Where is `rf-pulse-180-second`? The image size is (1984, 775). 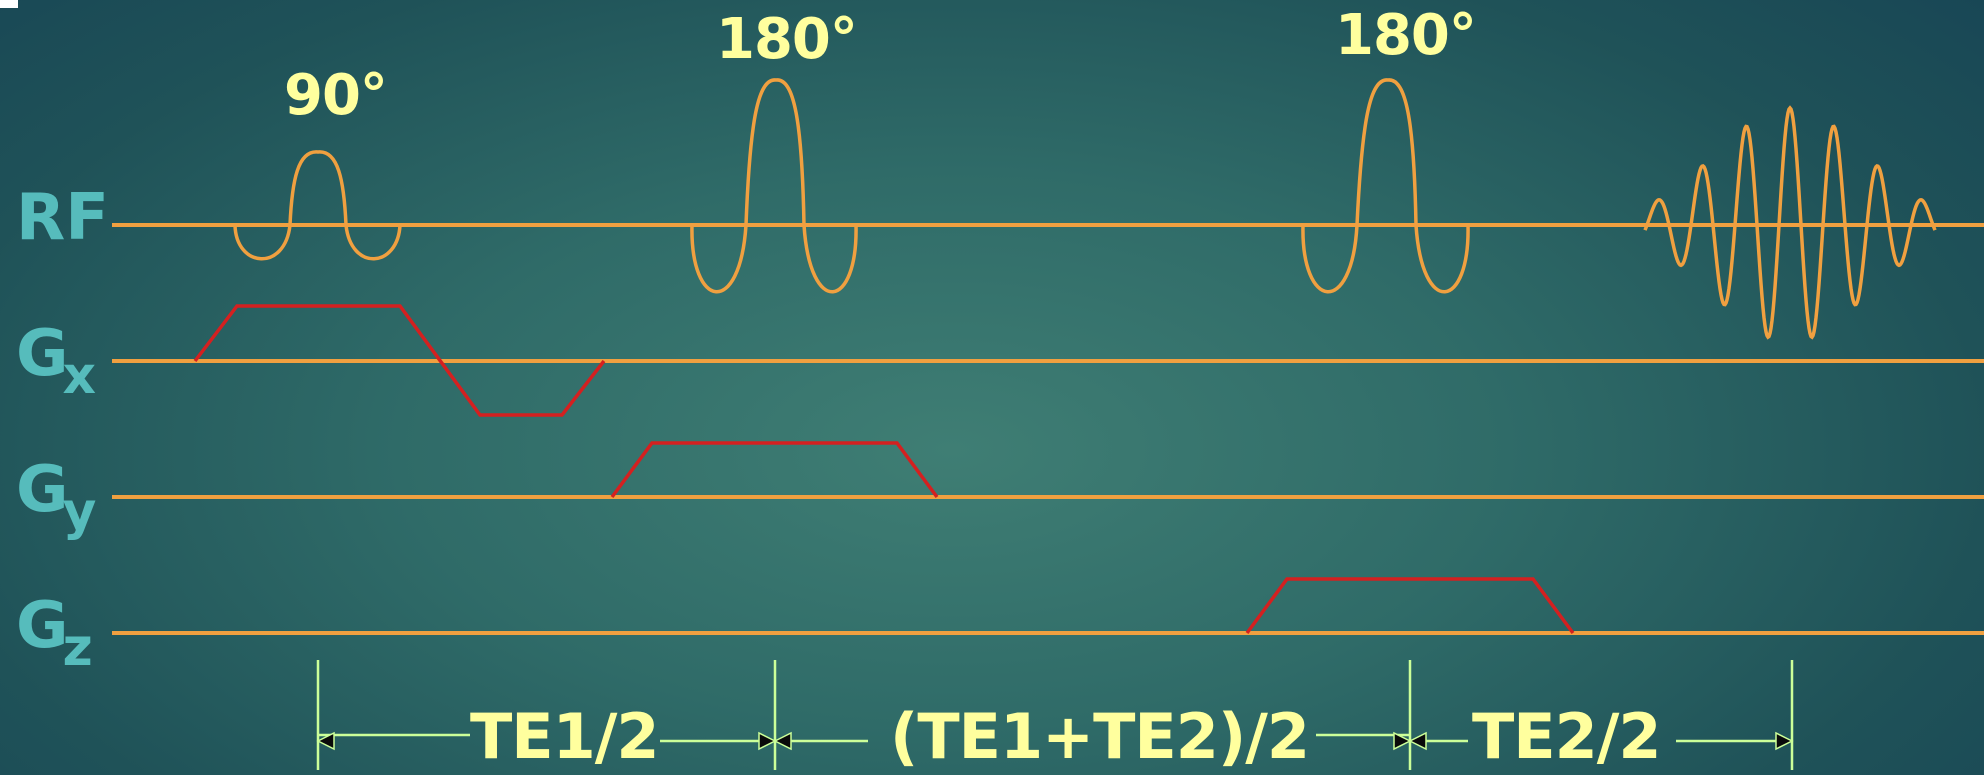
rf-pulse-180-second is located at coordinates (1385, 186).